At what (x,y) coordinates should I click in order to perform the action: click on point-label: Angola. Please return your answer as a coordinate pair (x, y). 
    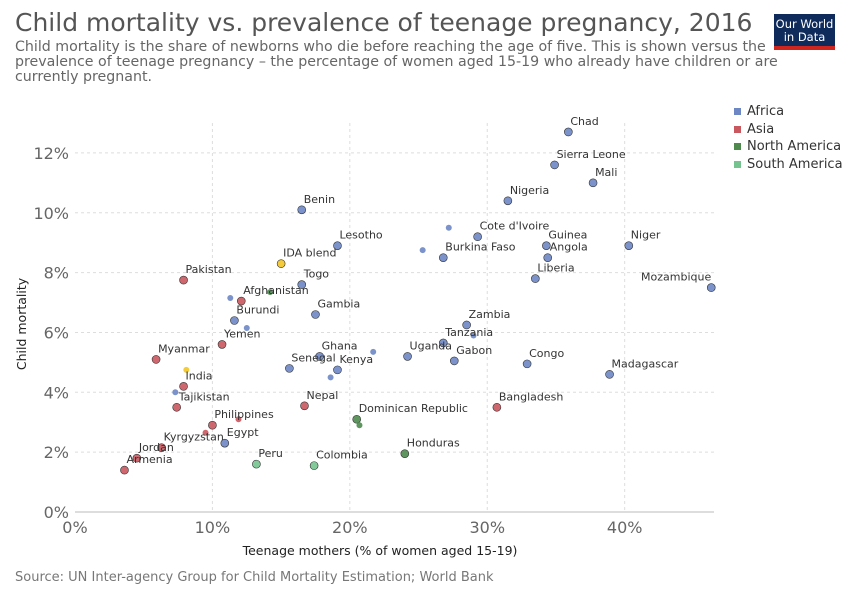
    Looking at the image, I should click on (569, 247).